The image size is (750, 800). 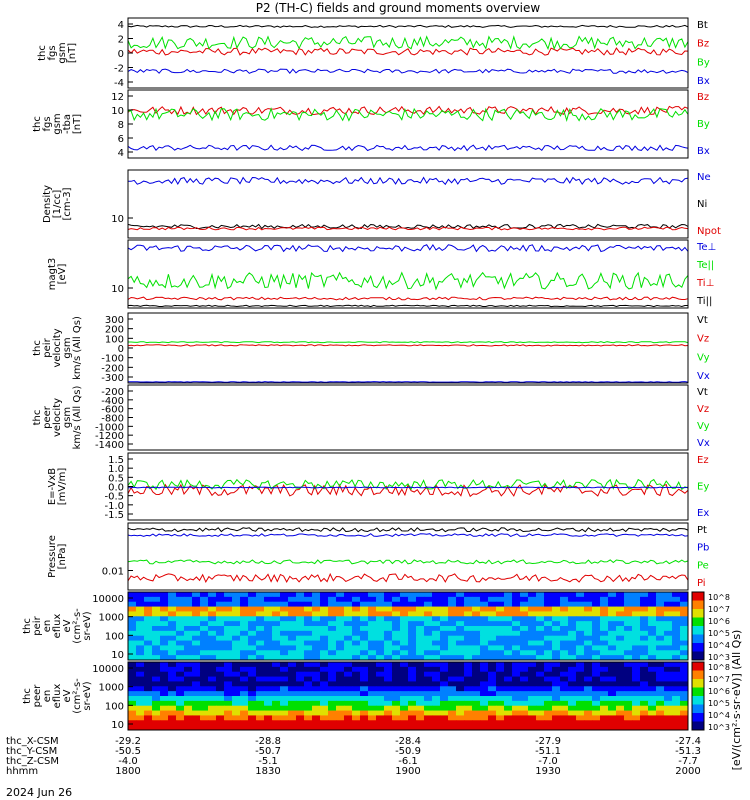 What do you see at coordinates (719, 657) in the screenshot?
I see `colorbar-tick: 10^3` at bounding box center [719, 657].